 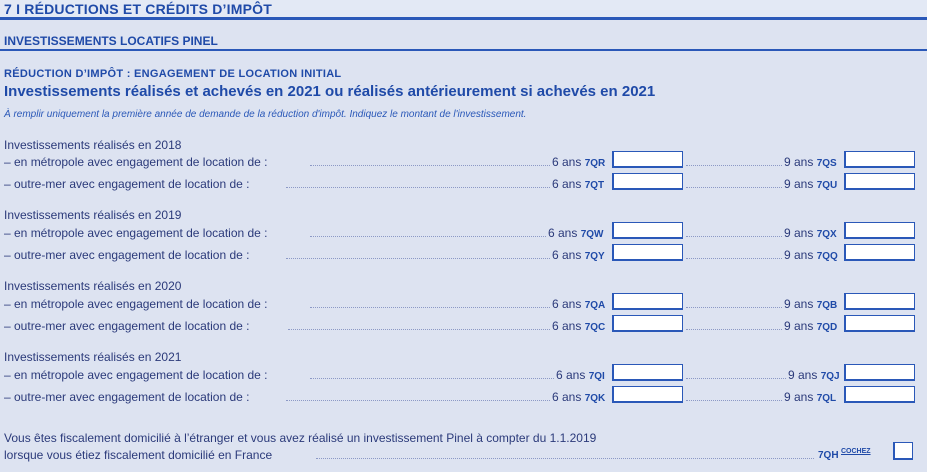 What do you see at coordinates (827, 305) in the screenshot?
I see `field-code: 7QB` at bounding box center [827, 305].